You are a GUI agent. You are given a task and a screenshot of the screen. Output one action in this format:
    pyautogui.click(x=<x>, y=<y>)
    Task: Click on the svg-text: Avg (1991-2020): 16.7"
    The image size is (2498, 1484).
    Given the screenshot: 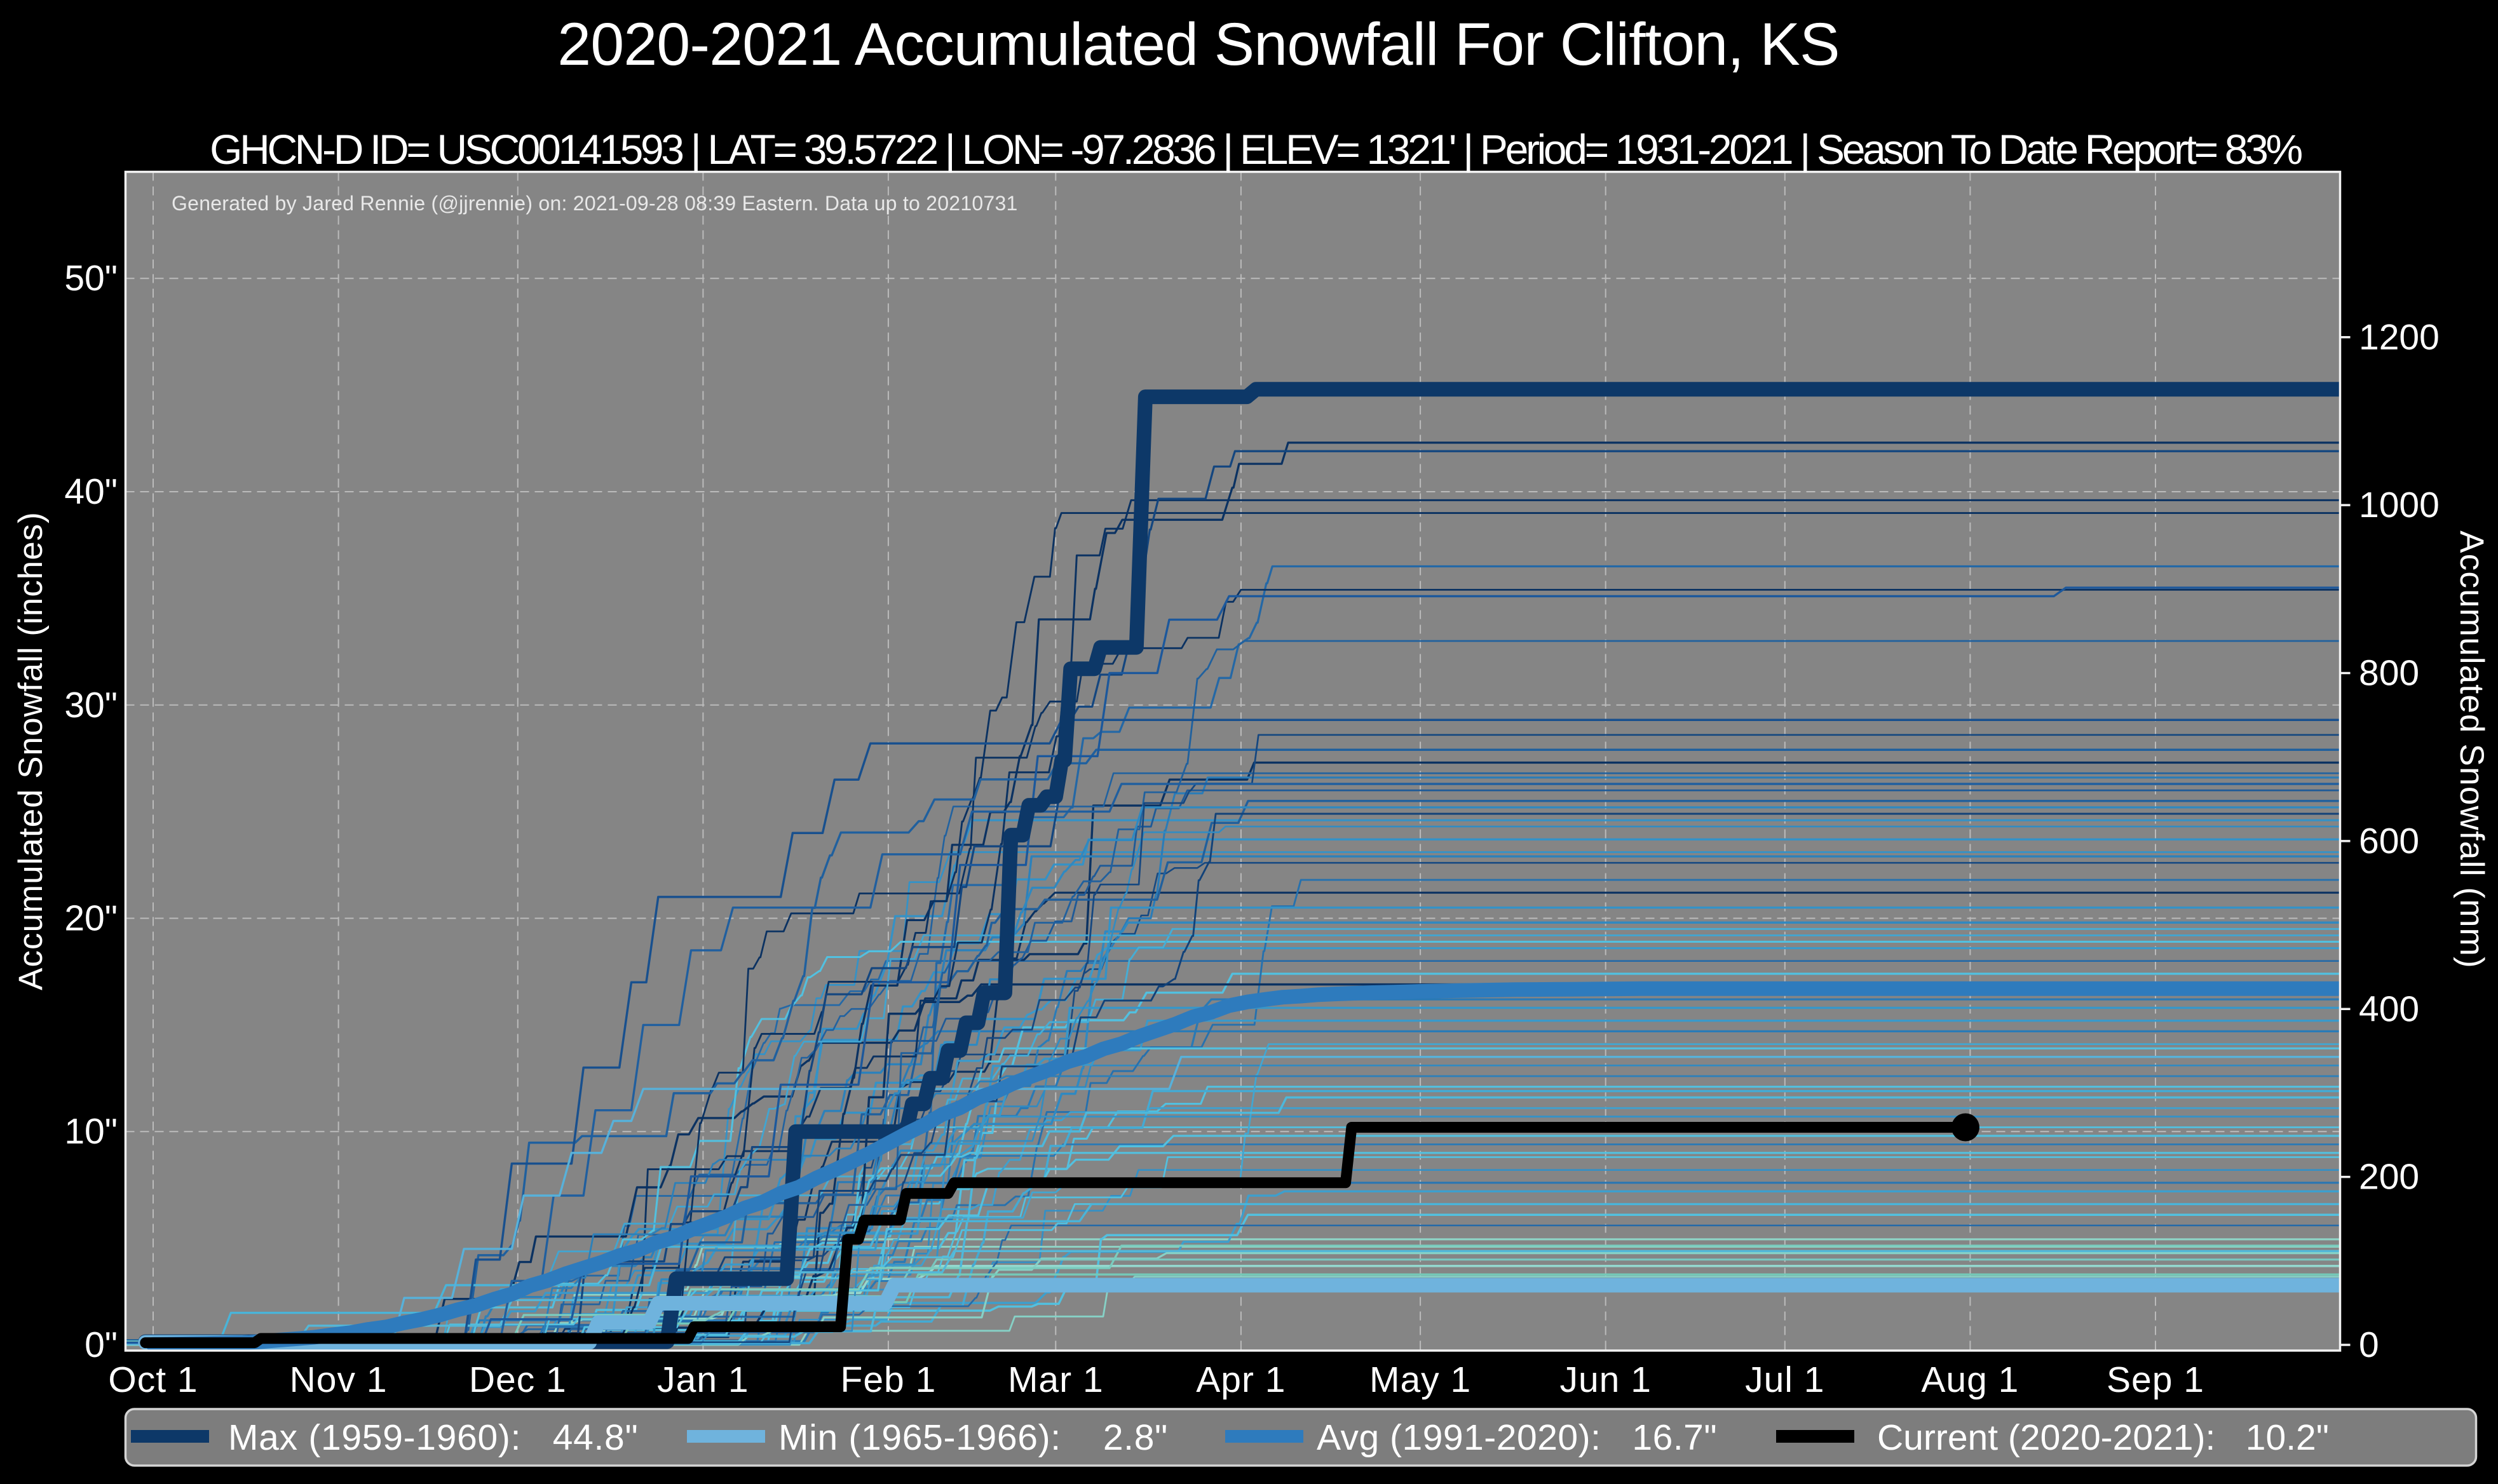 What is the action you would take?
    pyautogui.click(x=1517, y=1437)
    